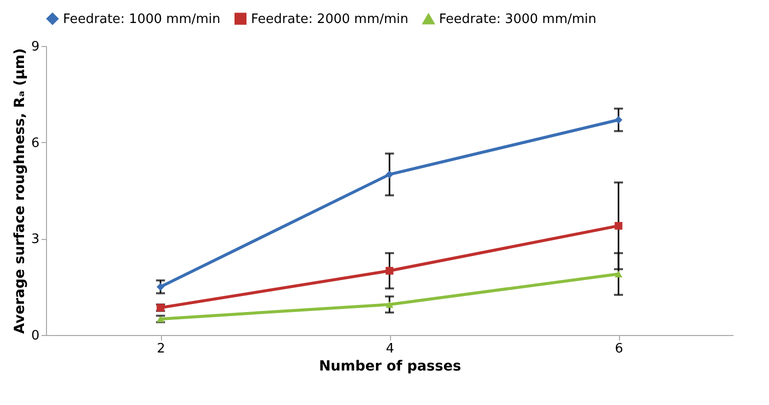 This screenshot has width=769, height=405. What do you see at coordinates (35, 143) in the screenshot?
I see `y-tick-label: 6` at bounding box center [35, 143].